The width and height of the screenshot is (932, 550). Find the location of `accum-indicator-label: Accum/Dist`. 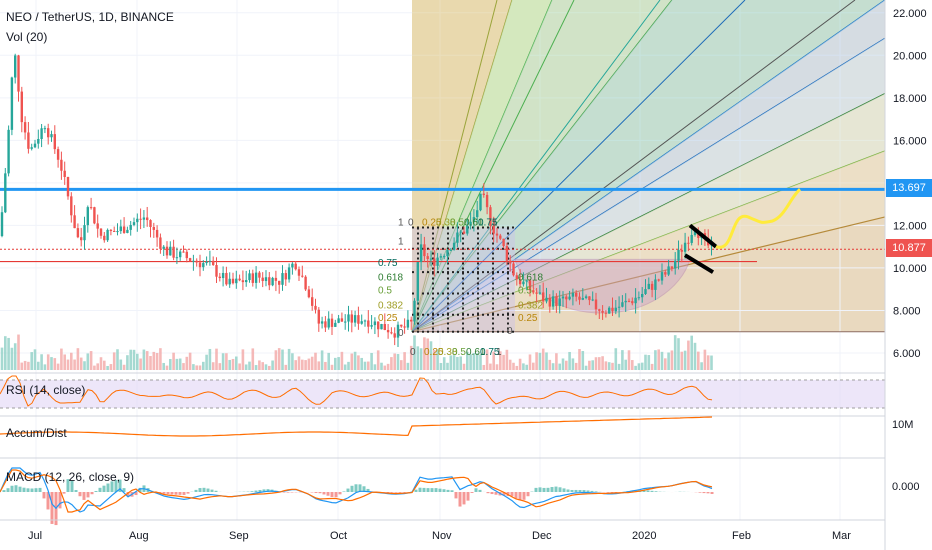

accum-indicator-label: Accum/Dist is located at coordinates (36, 433).